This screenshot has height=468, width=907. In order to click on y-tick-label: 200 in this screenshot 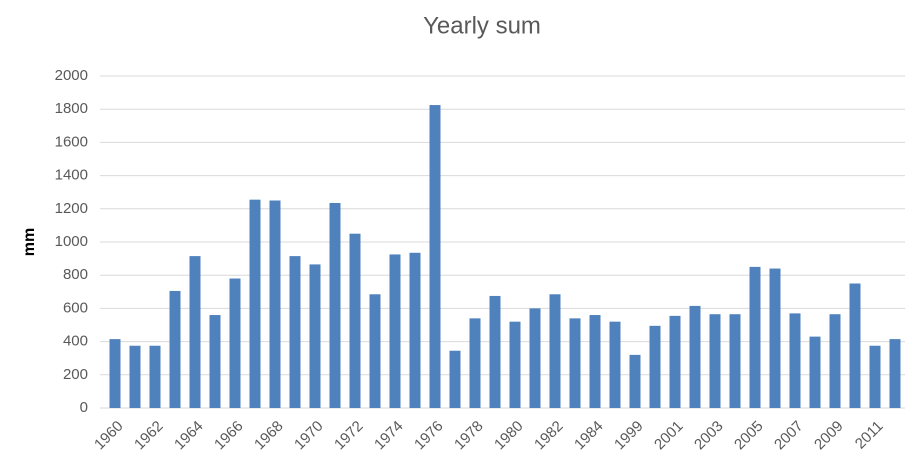, I will do `click(75, 374)`.